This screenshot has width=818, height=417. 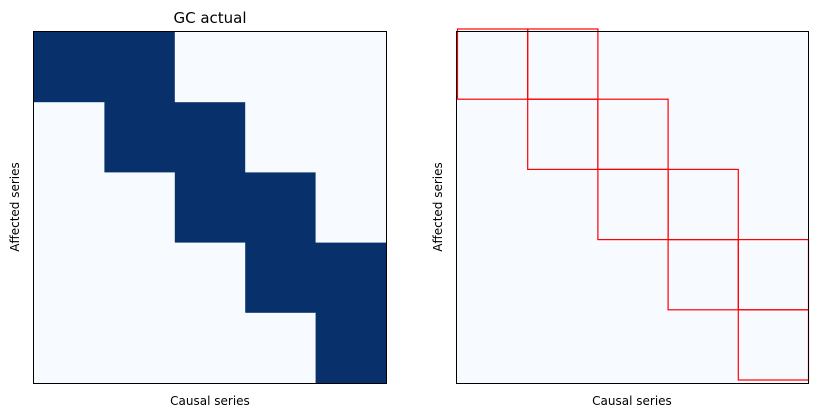 What do you see at coordinates (15, 207) in the screenshot?
I see `y-axis-label-left: Affected series` at bounding box center [15, 207].